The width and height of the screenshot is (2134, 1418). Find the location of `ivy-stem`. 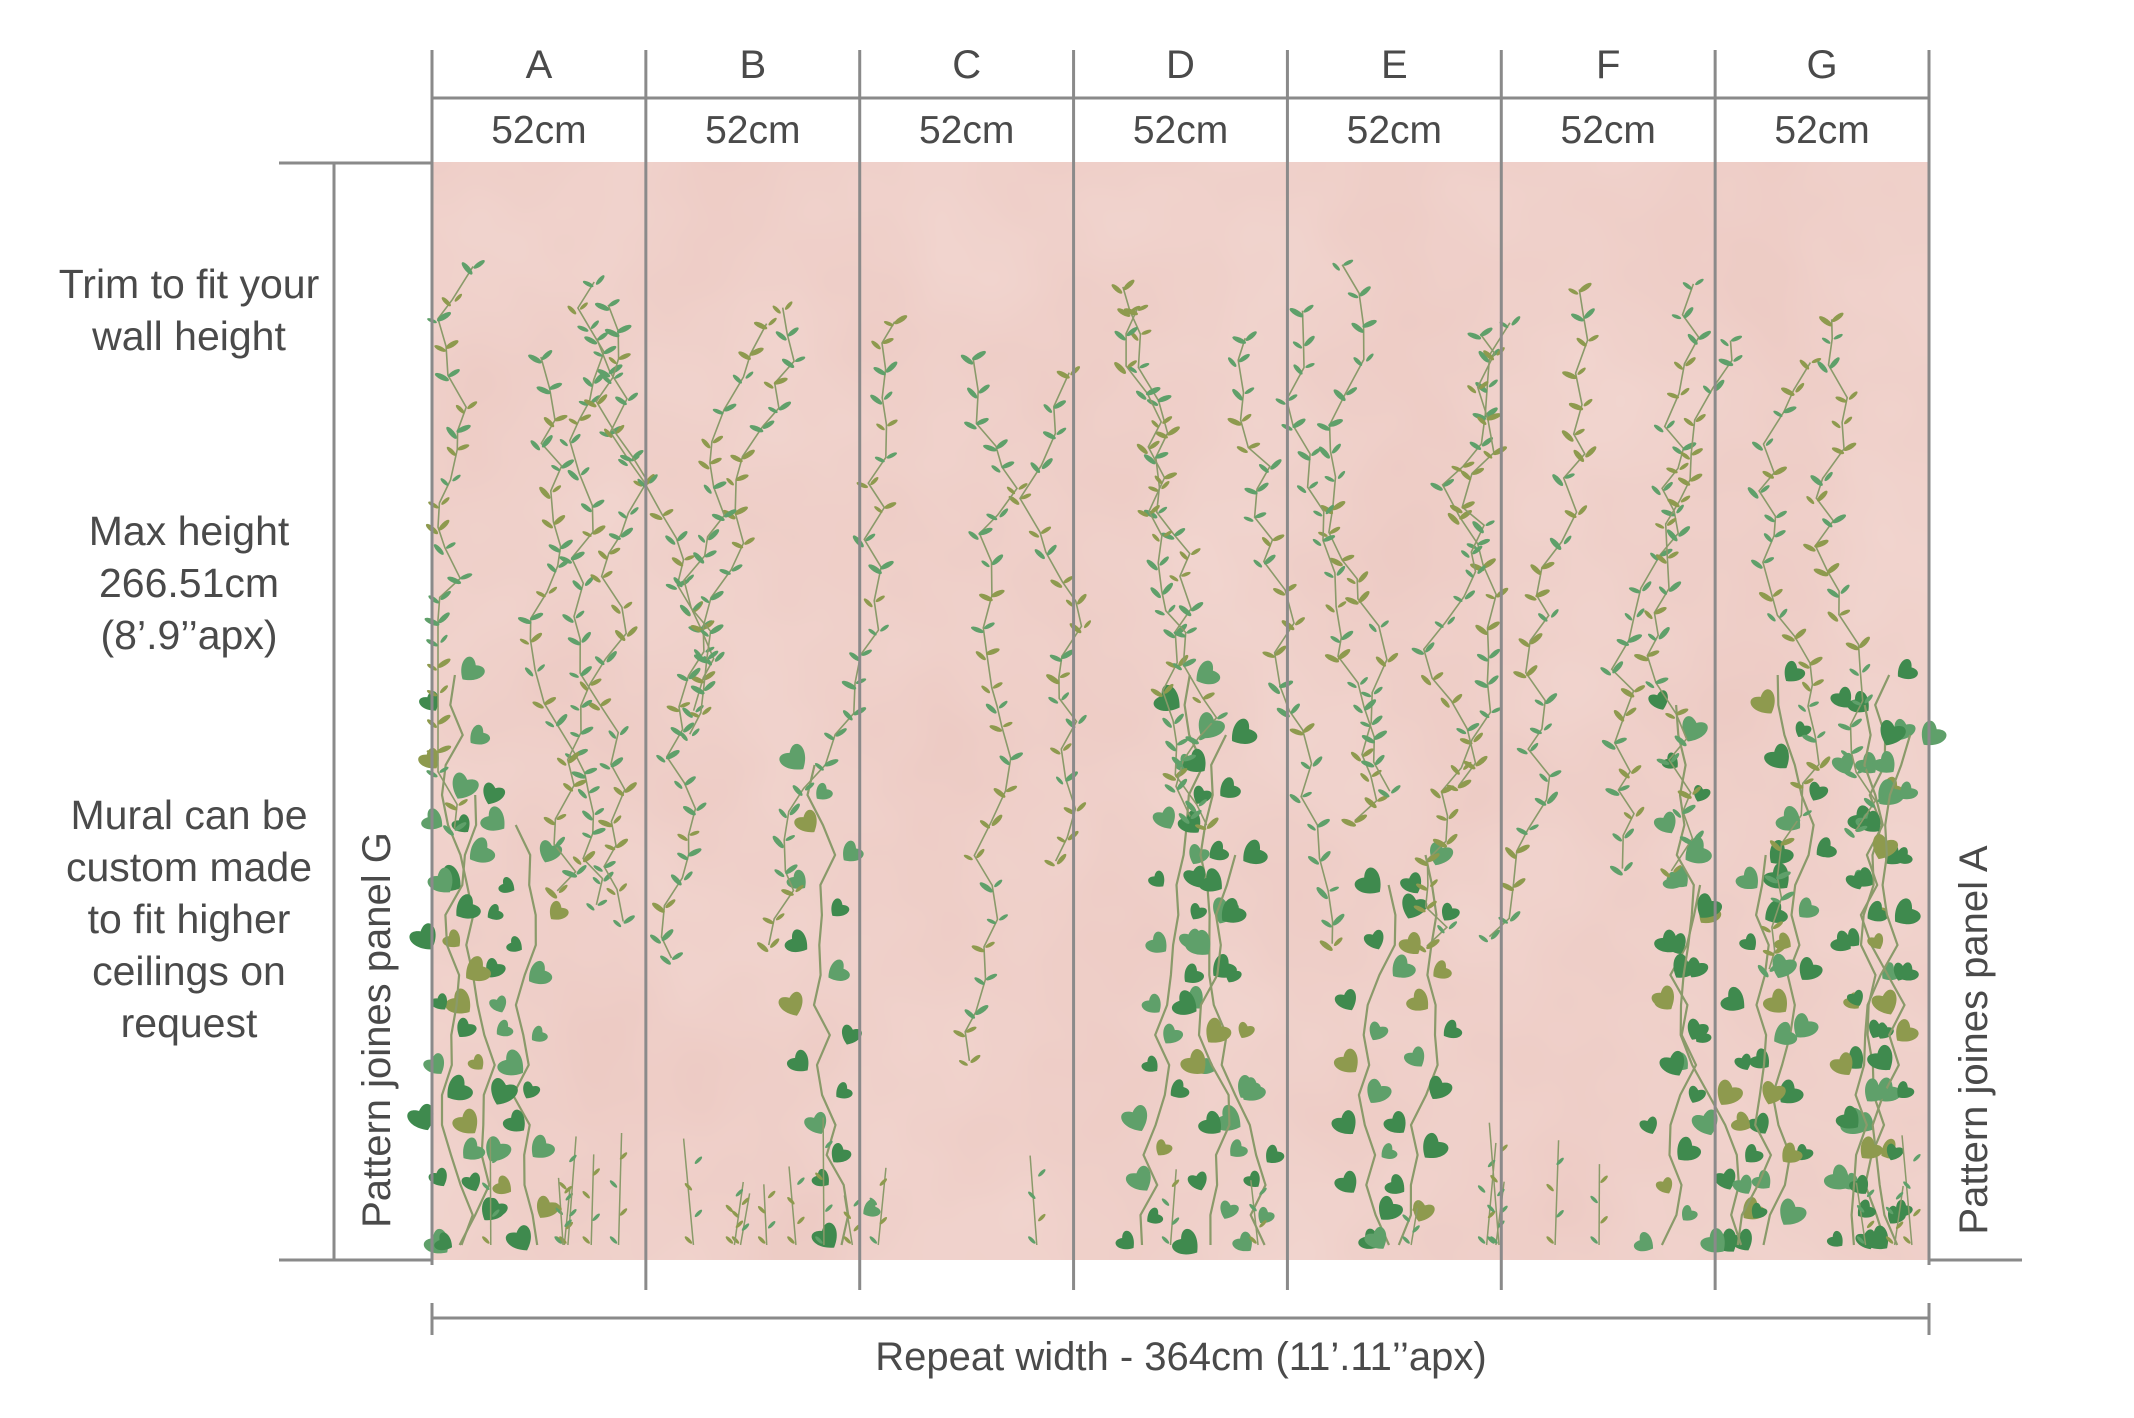

ivy-stem is located at coordinates (828, 1005).